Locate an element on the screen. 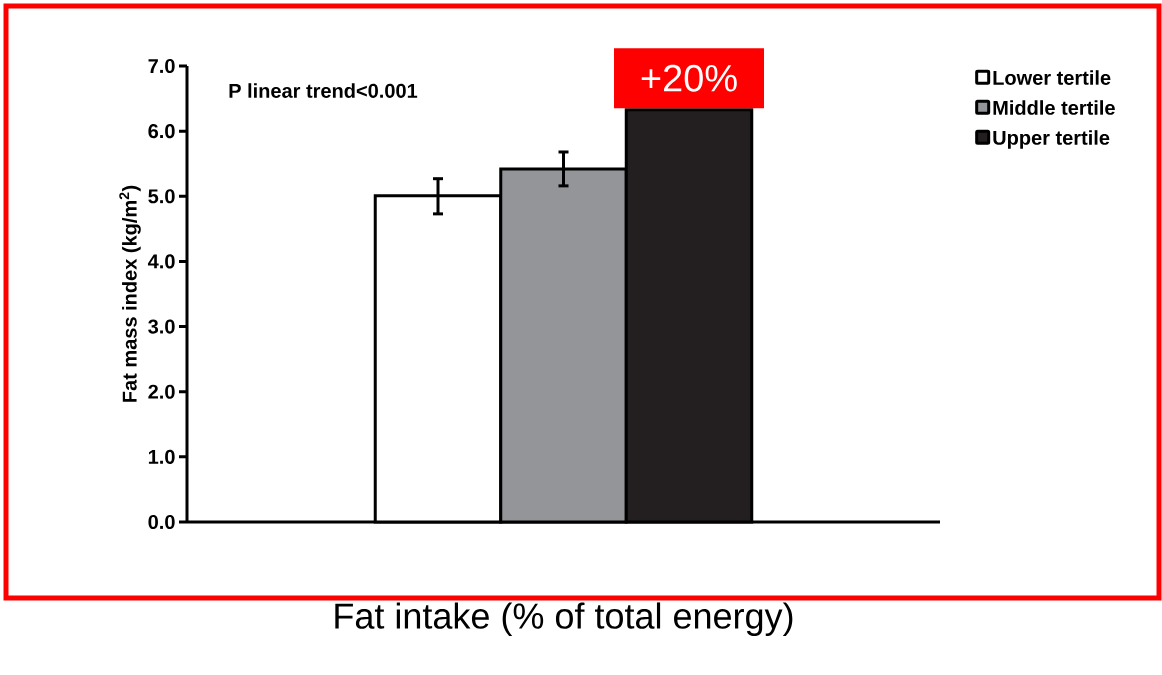 The height and width of the screenshot is (675, 1162). y-tick-label: 7.0 is located at coordinates (161, 66).